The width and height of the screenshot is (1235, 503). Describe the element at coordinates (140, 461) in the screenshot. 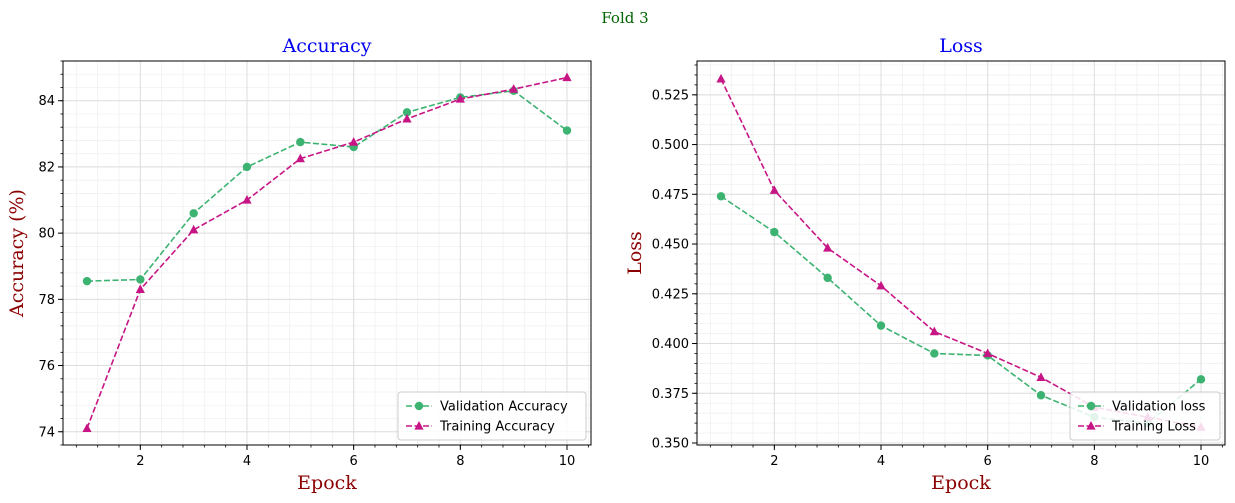

I see `accuracy-x-tick-label: 2` at that location.